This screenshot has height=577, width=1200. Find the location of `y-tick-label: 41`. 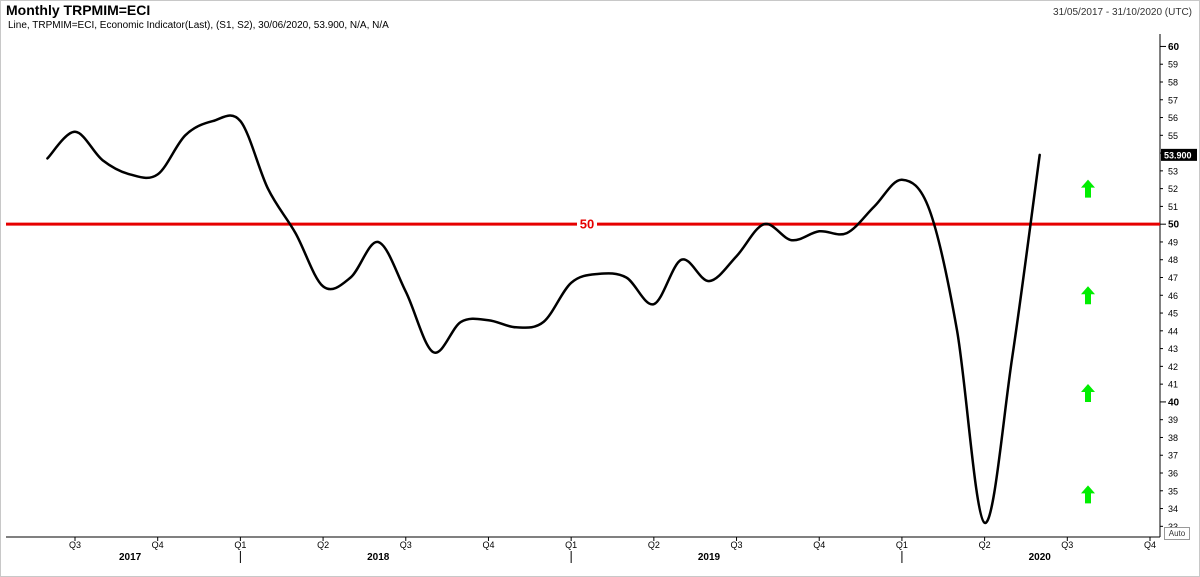

y-tick-label: 41 is located at coordinates (1173, 385).